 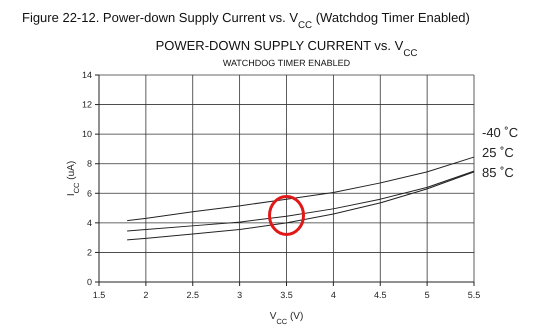 I want to click on chart-subtitle: WATCHDOG TIMER ENABLED, so click(x=286, y=63).